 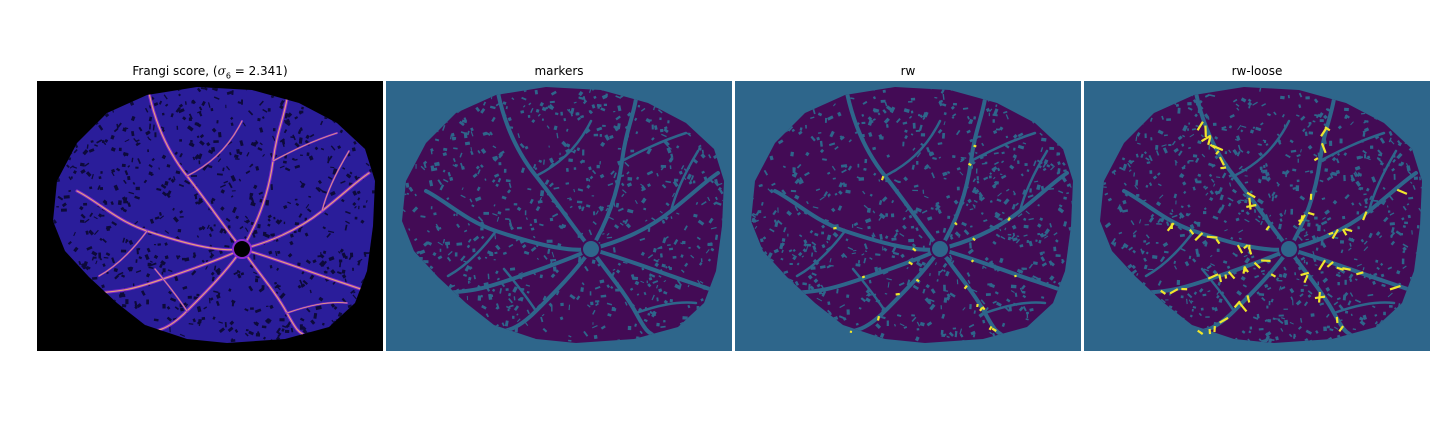 I want to click on rw-title: rw, so click(x=908, y=71).